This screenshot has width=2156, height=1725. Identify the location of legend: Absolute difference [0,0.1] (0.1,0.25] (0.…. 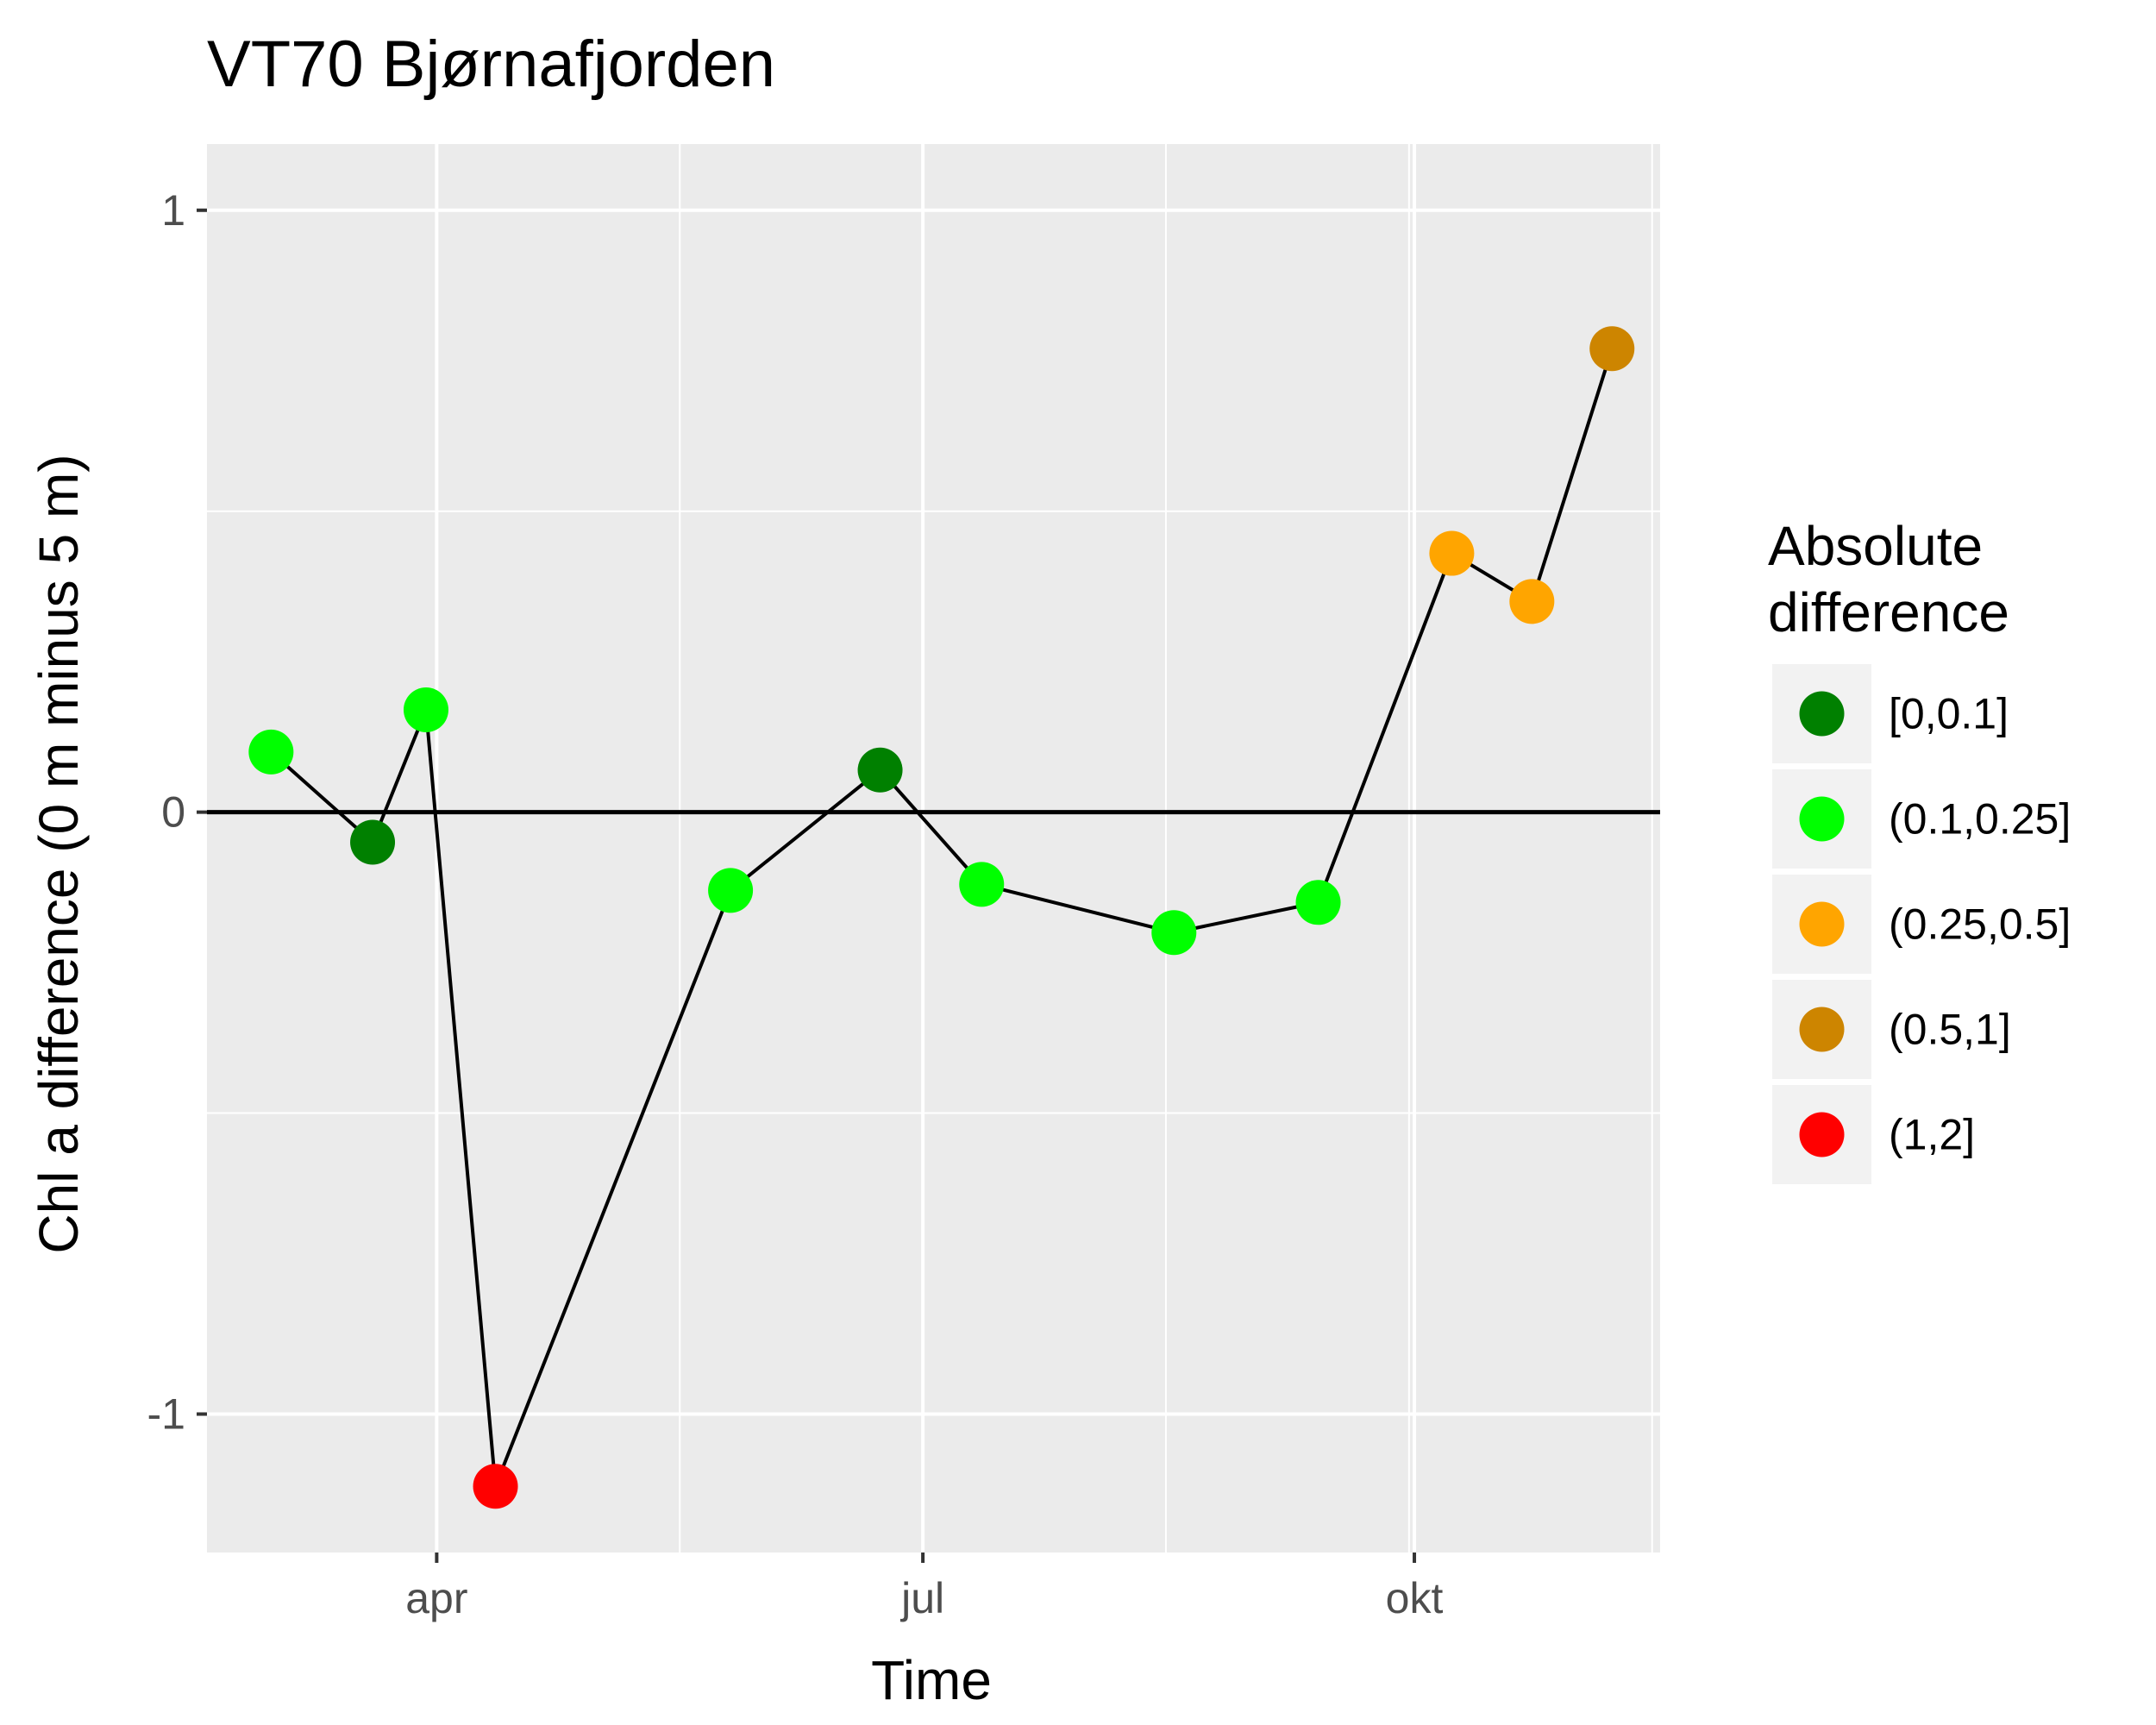
(1919, 850).